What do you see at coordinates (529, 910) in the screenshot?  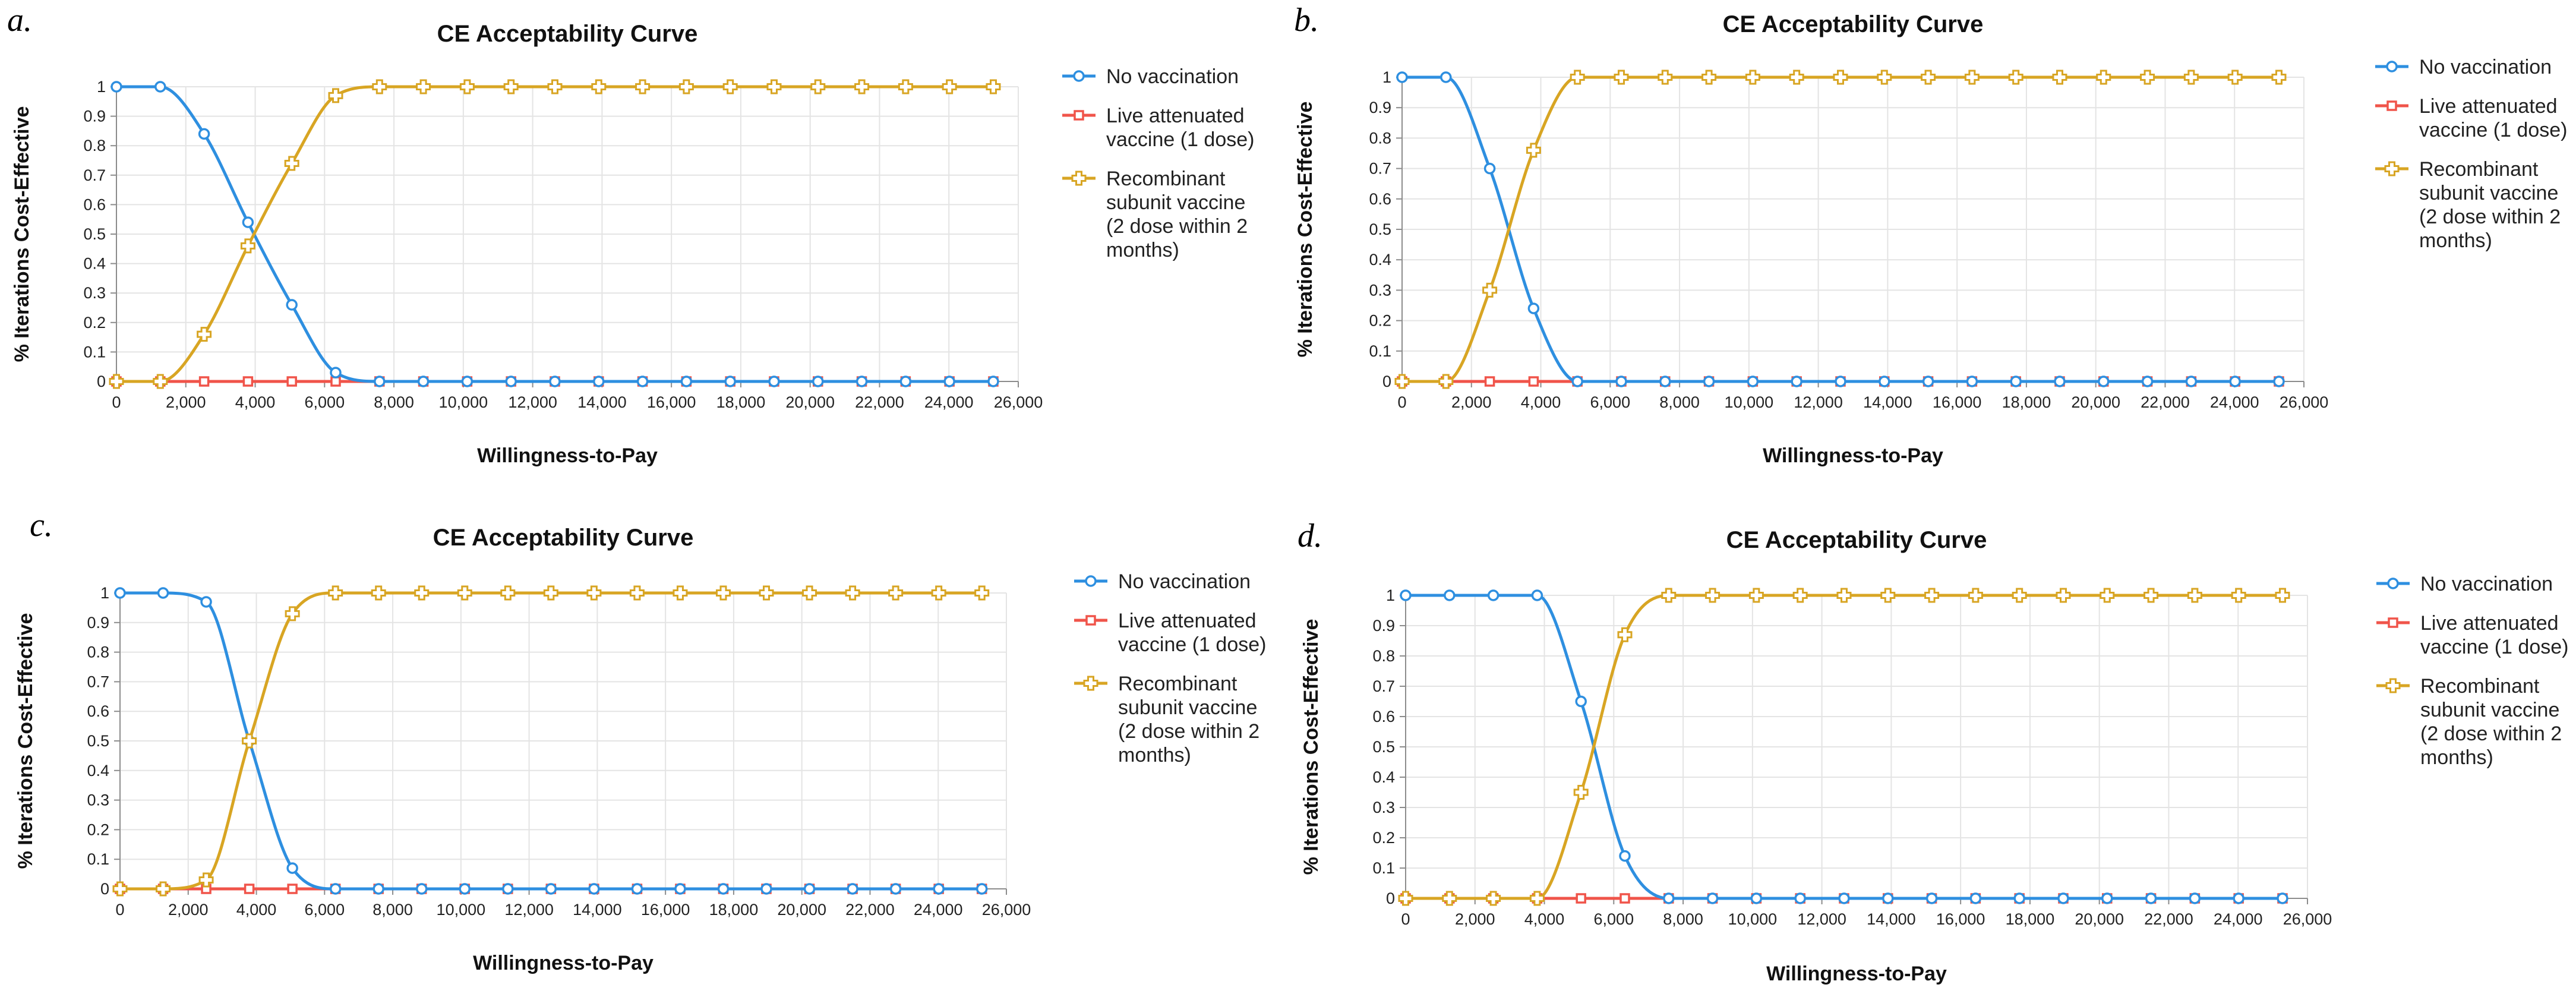 I see `x-tick-label: 12,000` at bounding box center [529, 910].